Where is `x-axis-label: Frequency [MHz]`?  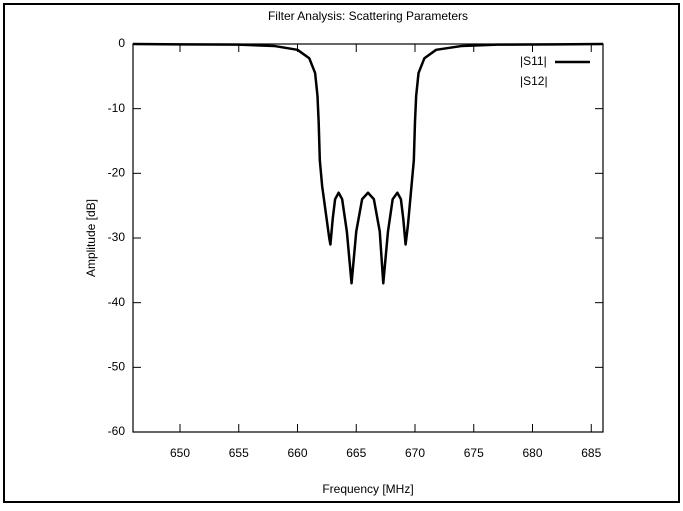 x-axis-label: Frequency [MHz] is located at coordinates (367, 489).